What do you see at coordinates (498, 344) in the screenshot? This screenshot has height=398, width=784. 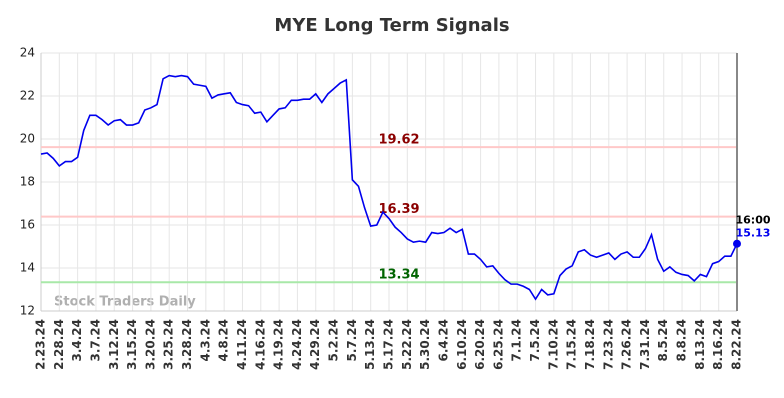 I see `x-tick-label: 6.25.24` at bounding box center [498, 344].